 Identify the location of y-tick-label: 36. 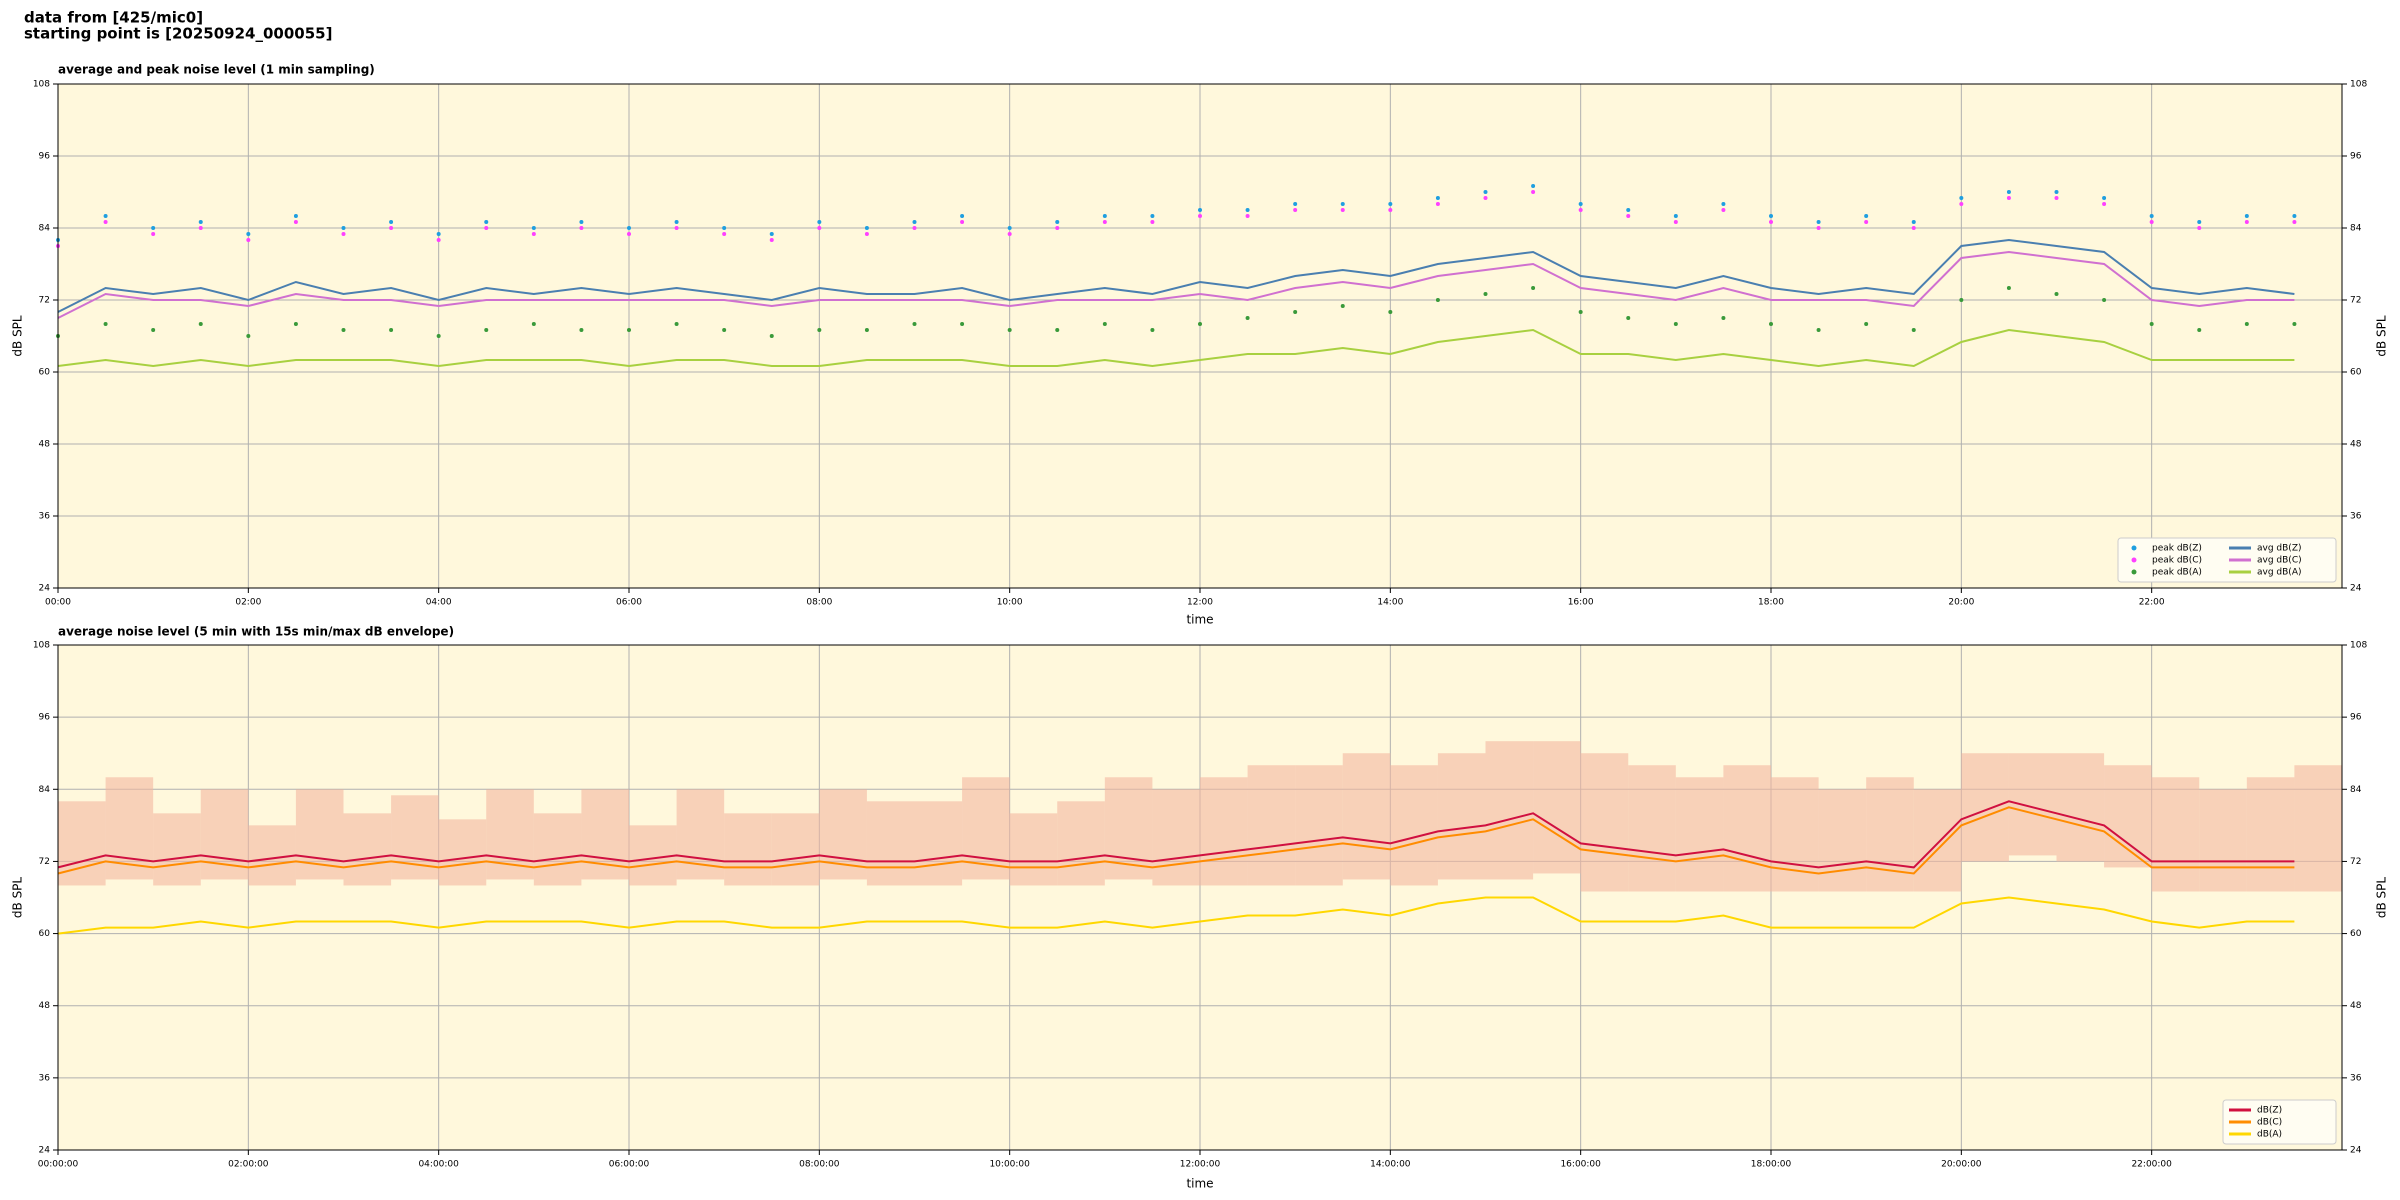
(2356, 517).